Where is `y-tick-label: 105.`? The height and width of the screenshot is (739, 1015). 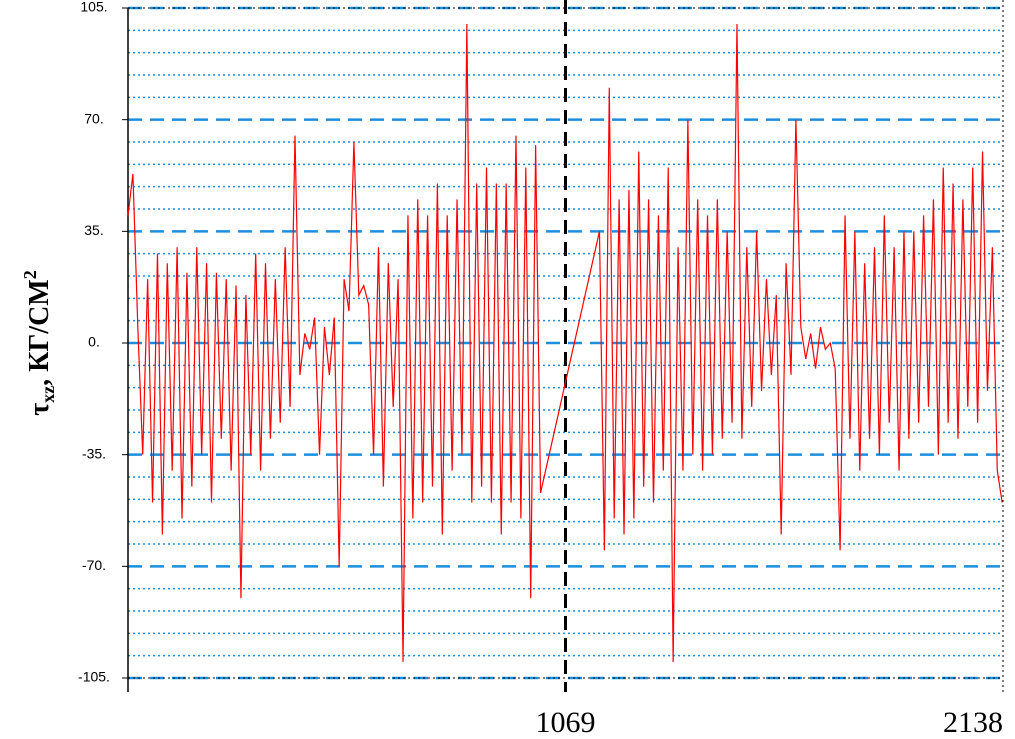
y-tick-label: 105. is located at coordinates (93, 7).